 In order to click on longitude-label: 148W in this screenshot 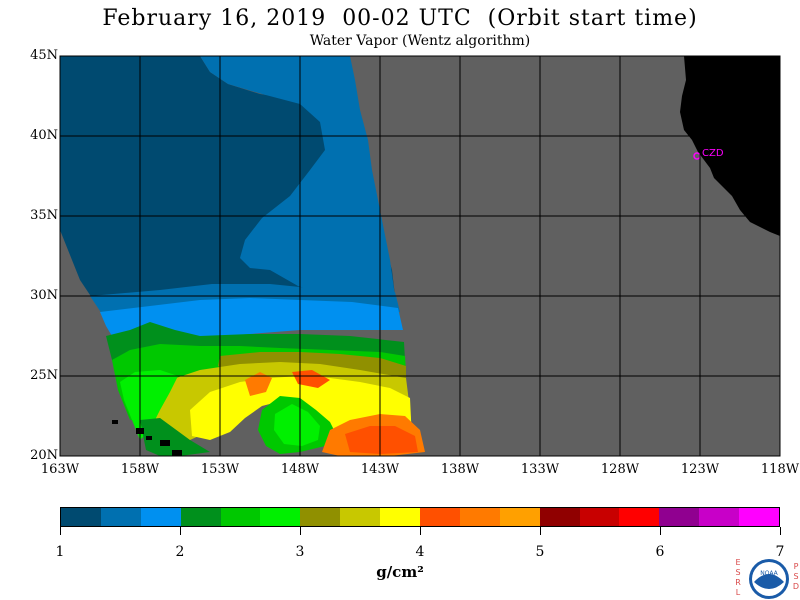, I will do `click(300, 469)`.